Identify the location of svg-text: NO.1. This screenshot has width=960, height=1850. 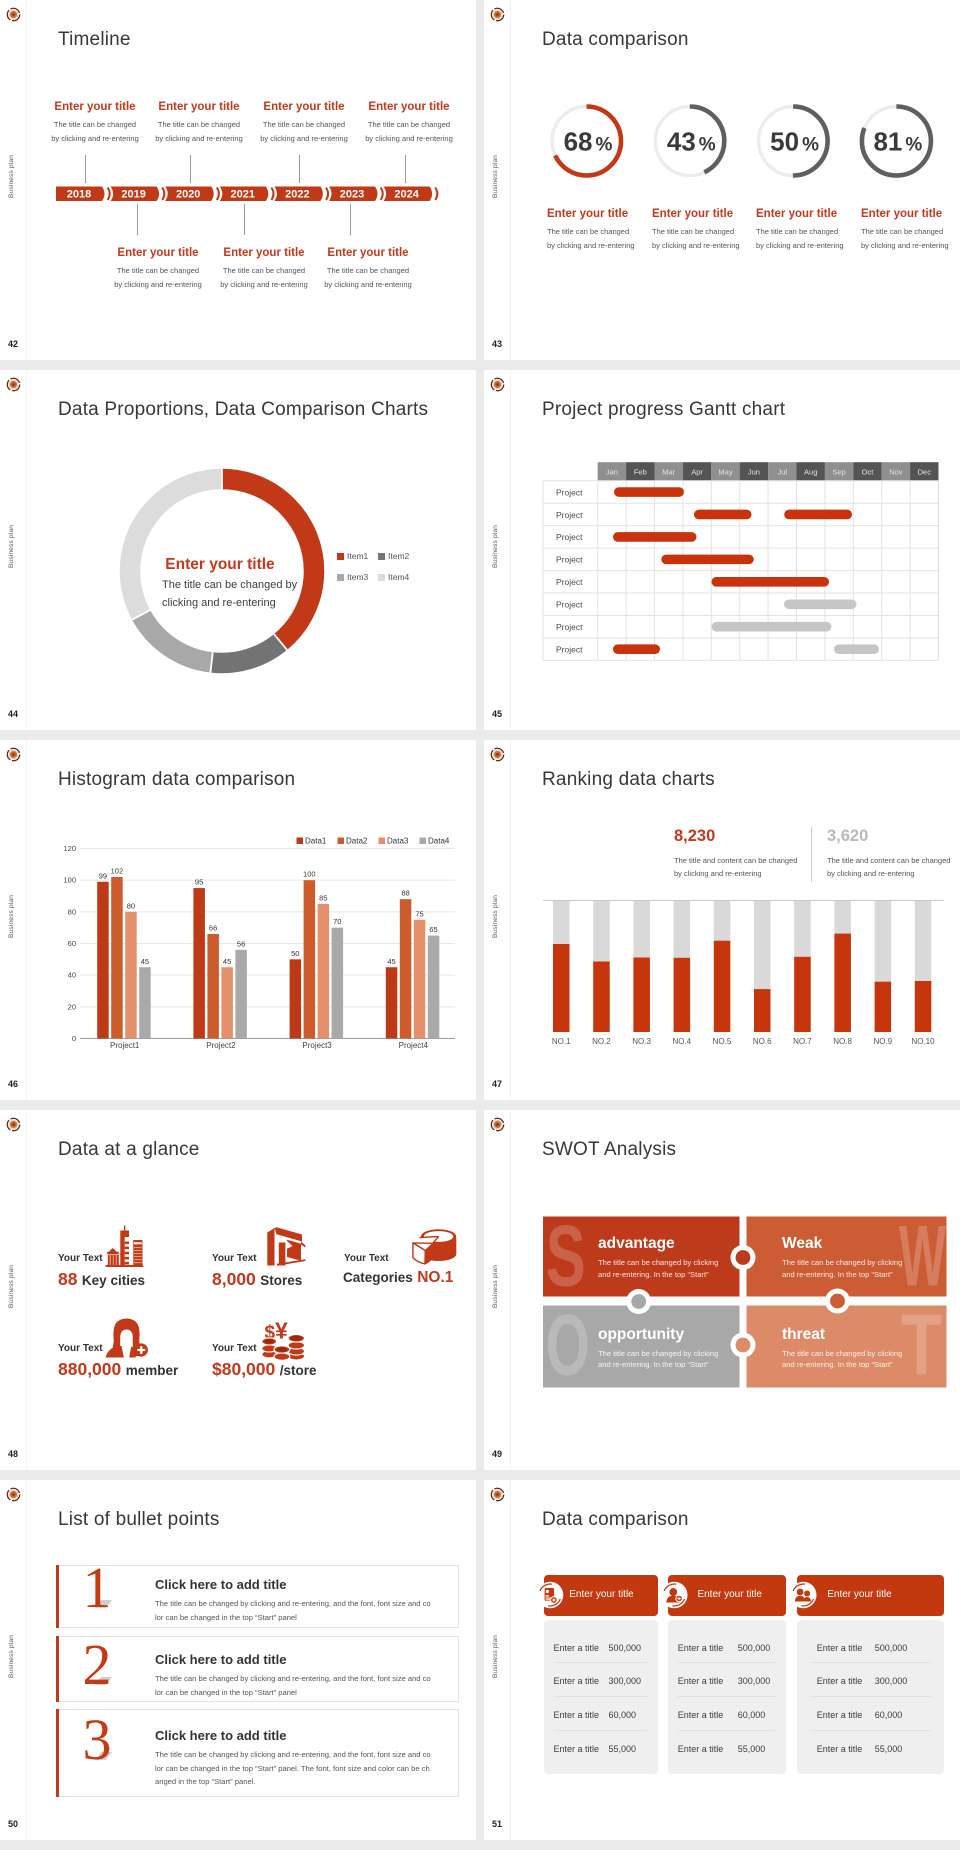
(561, 1041).